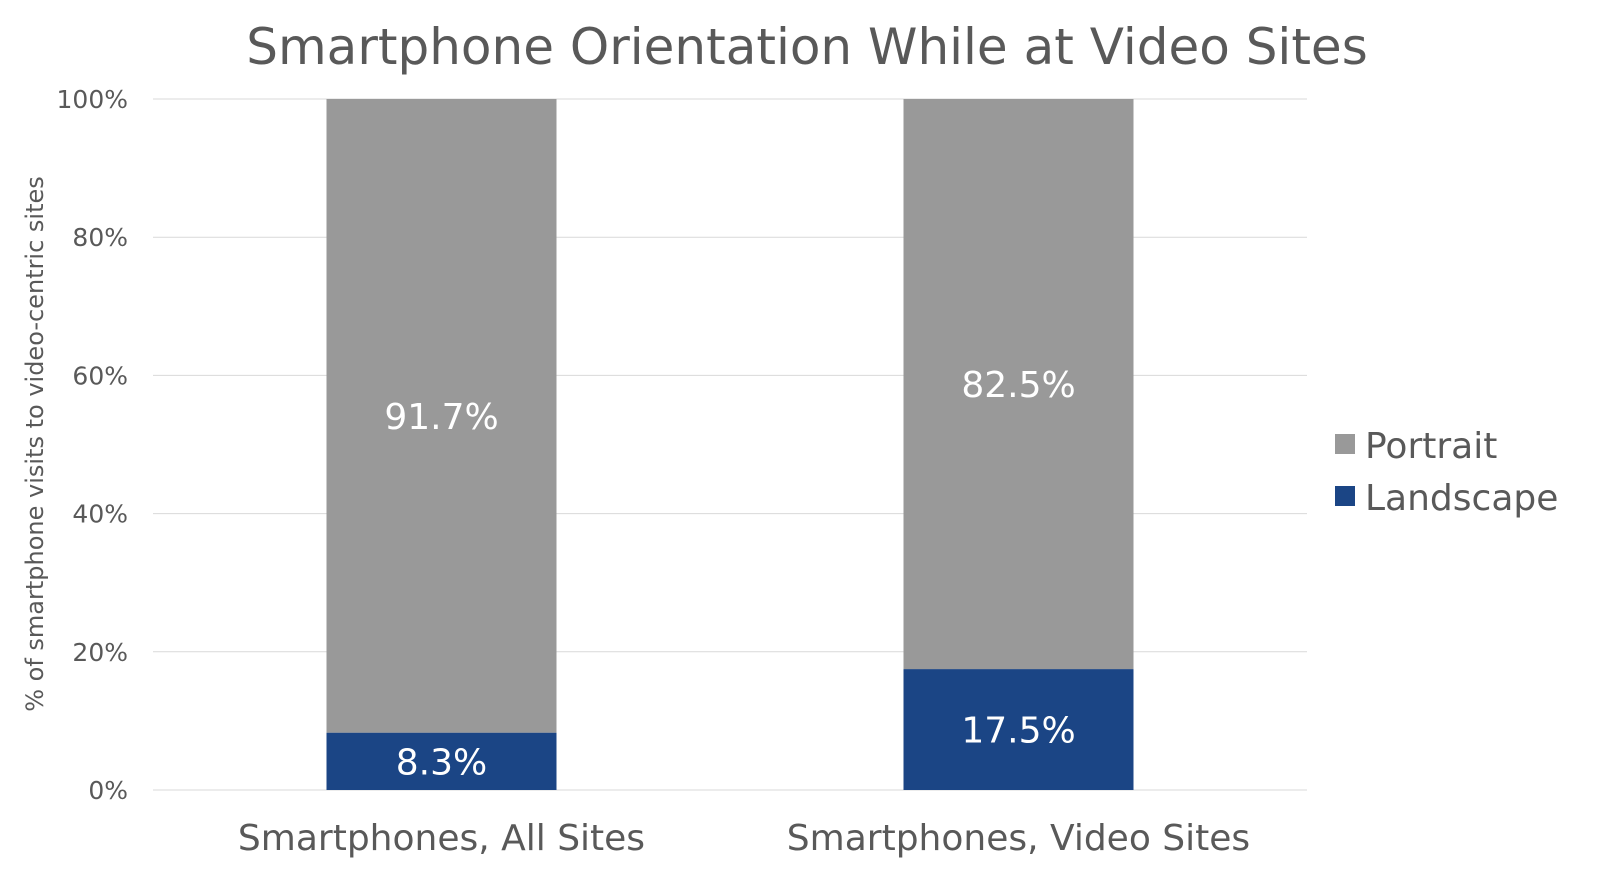 Image resolution: width=1607 pixels, height=888 pixels. Describe the element at coordinates (92, 99) in the screenshot. I see `y-tick-label: 100%` at that location.